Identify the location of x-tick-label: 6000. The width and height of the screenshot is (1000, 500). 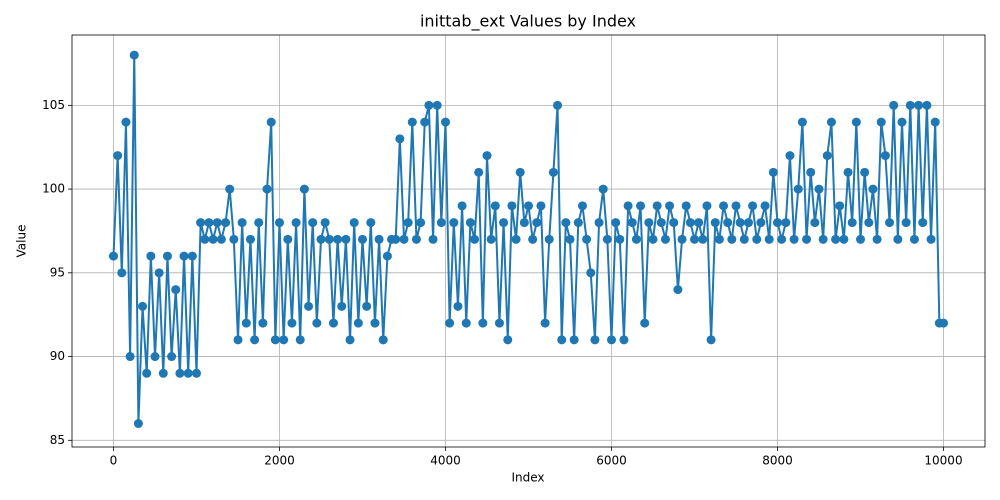
(611, 461).